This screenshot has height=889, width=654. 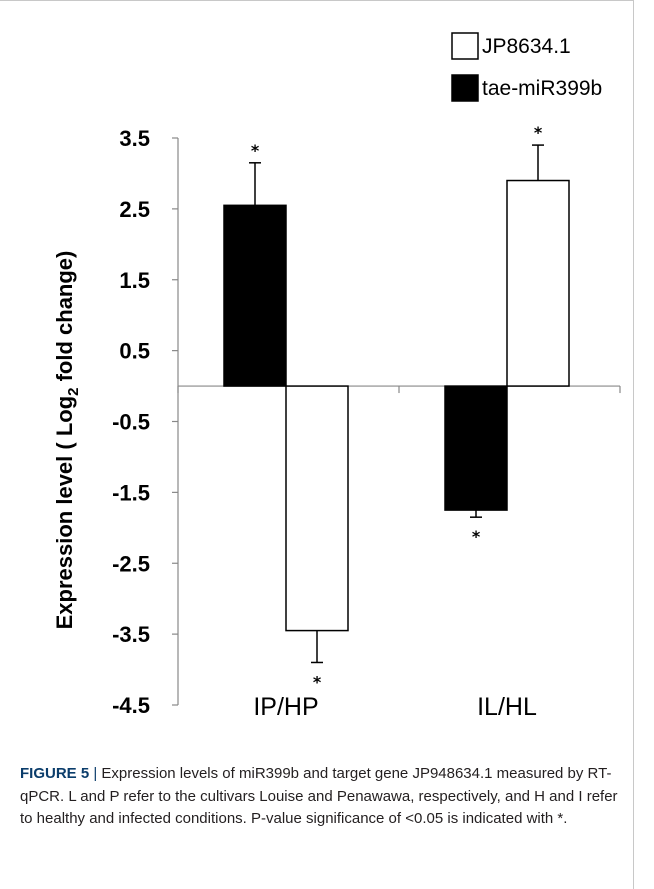 What do you see at coordinates (131, 705) in the screenshot?
I see `y-tick-label: -4.5` at bounding box center [131, 705].